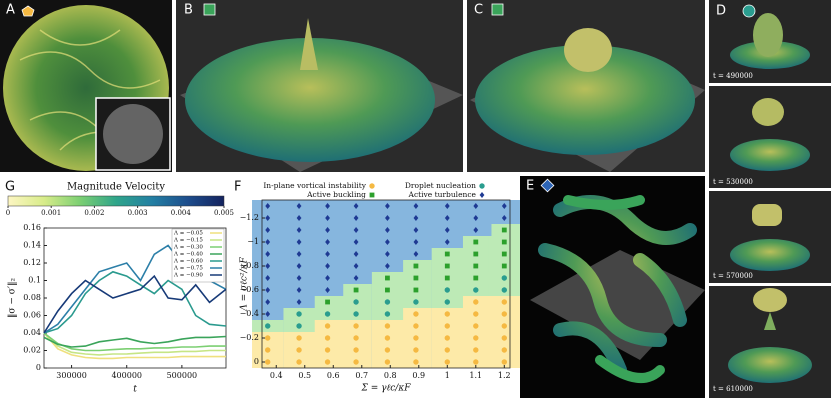  I want to click on y-tick-label: 0, so click(38, 367).